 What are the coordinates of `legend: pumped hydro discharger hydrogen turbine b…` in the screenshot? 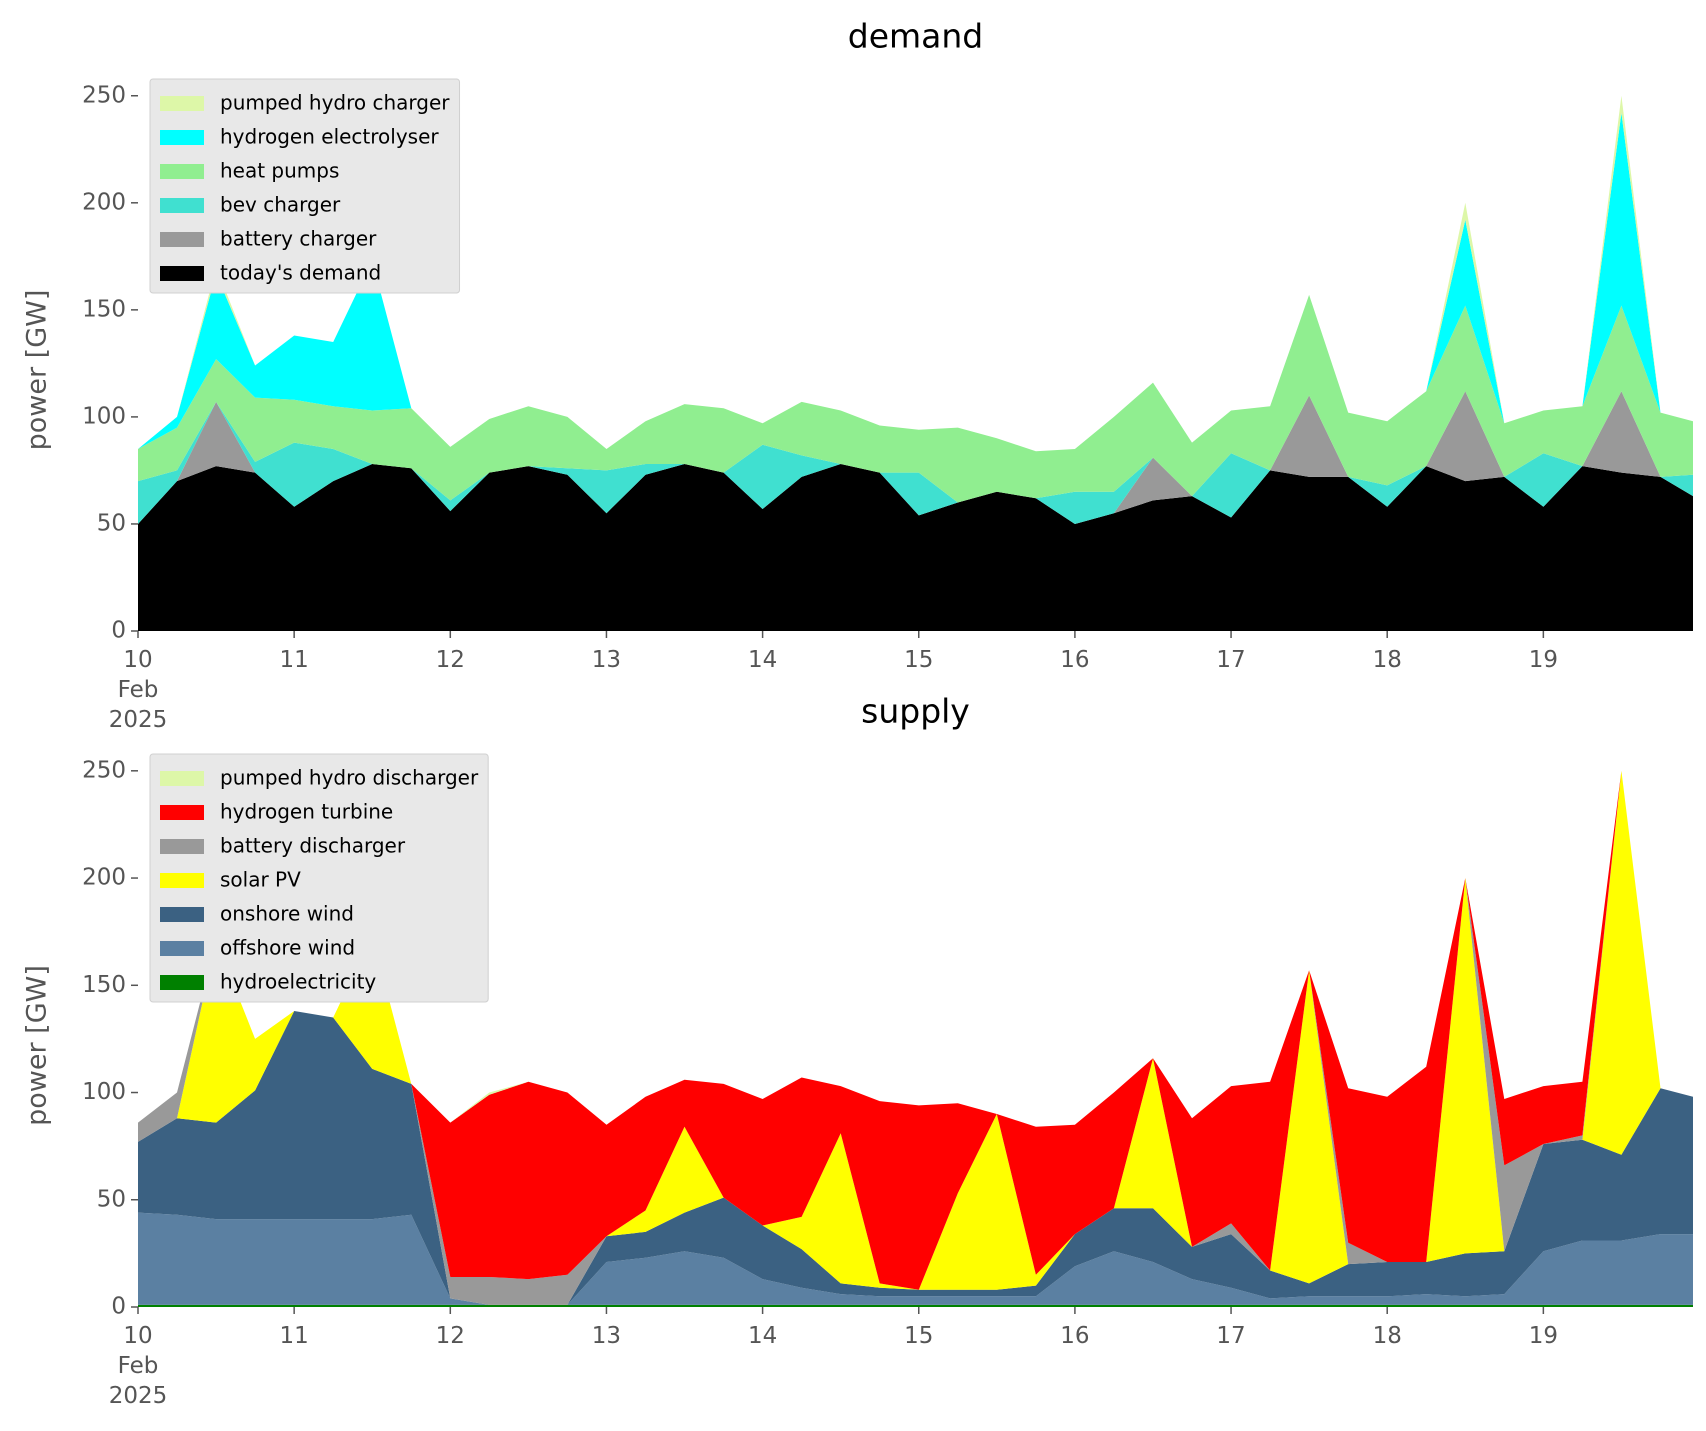 It's located at (319, 878).